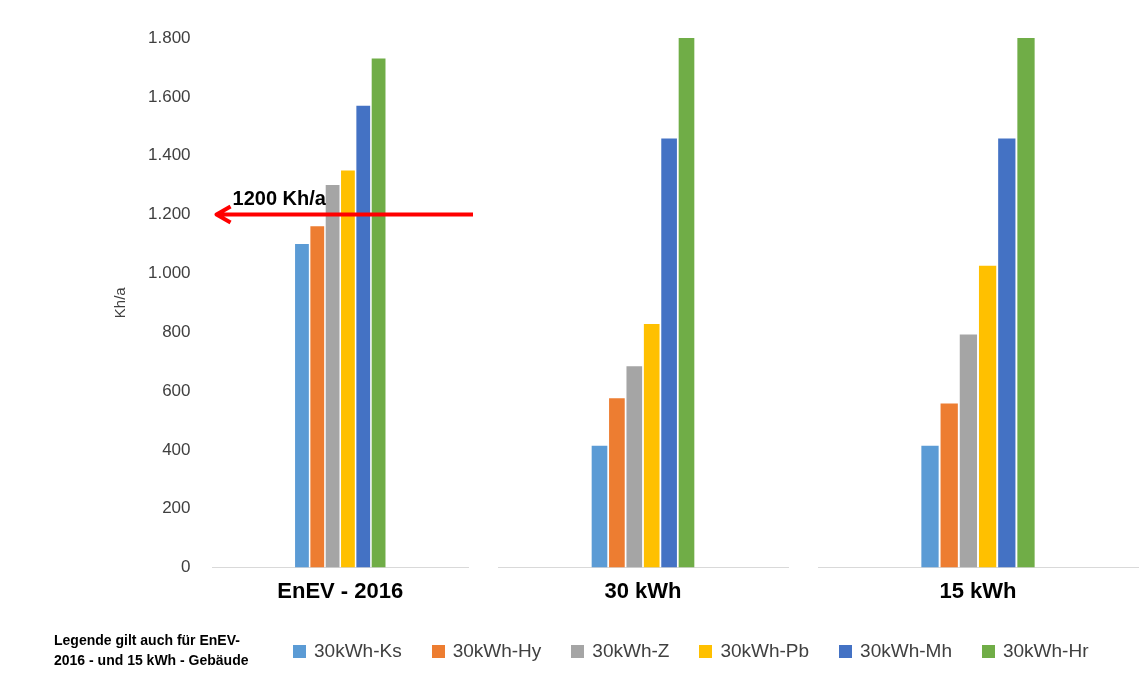 This screenshot has width=1147, height=688. Describe the element at coordinates (169, 96) in the screenshot. I see `y-tick-label: 1.600` at that location.